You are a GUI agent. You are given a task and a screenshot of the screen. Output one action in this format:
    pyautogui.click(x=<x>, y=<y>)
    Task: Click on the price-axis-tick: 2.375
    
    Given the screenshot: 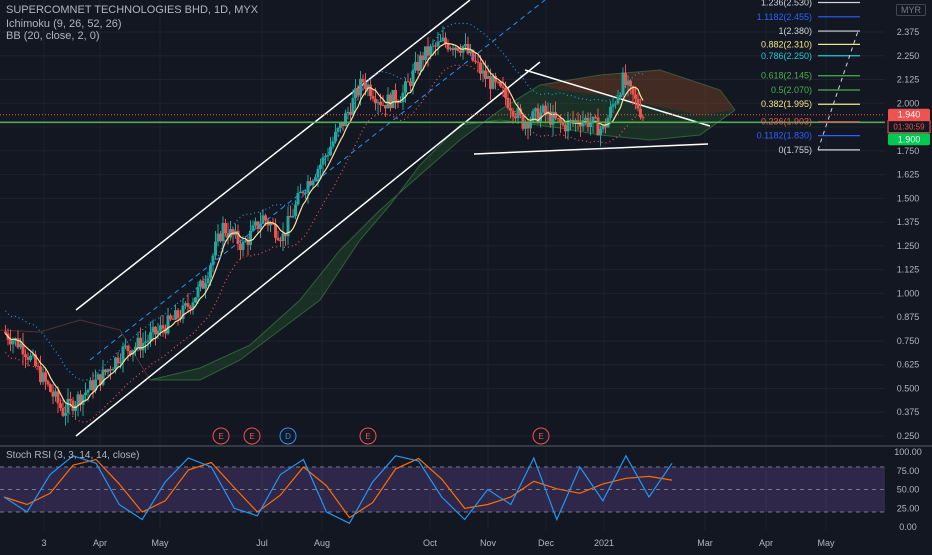 What is the action you would take?
    pyautogui.click(x=908, y=32)
    